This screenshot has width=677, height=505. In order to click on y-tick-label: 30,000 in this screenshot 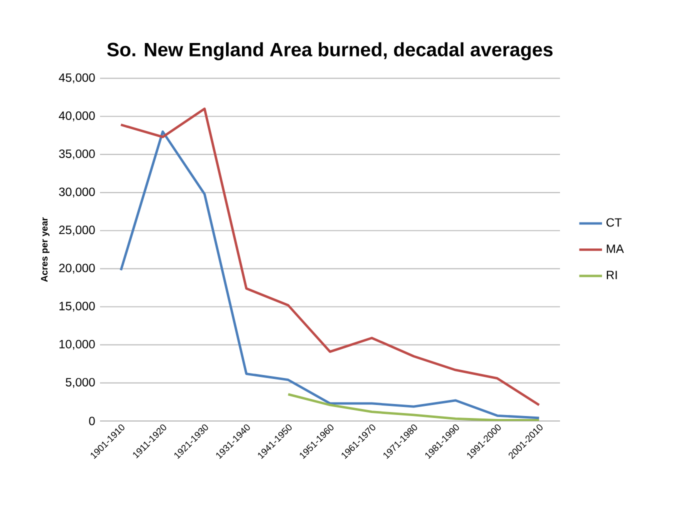, I will do `click(77, 193)`.